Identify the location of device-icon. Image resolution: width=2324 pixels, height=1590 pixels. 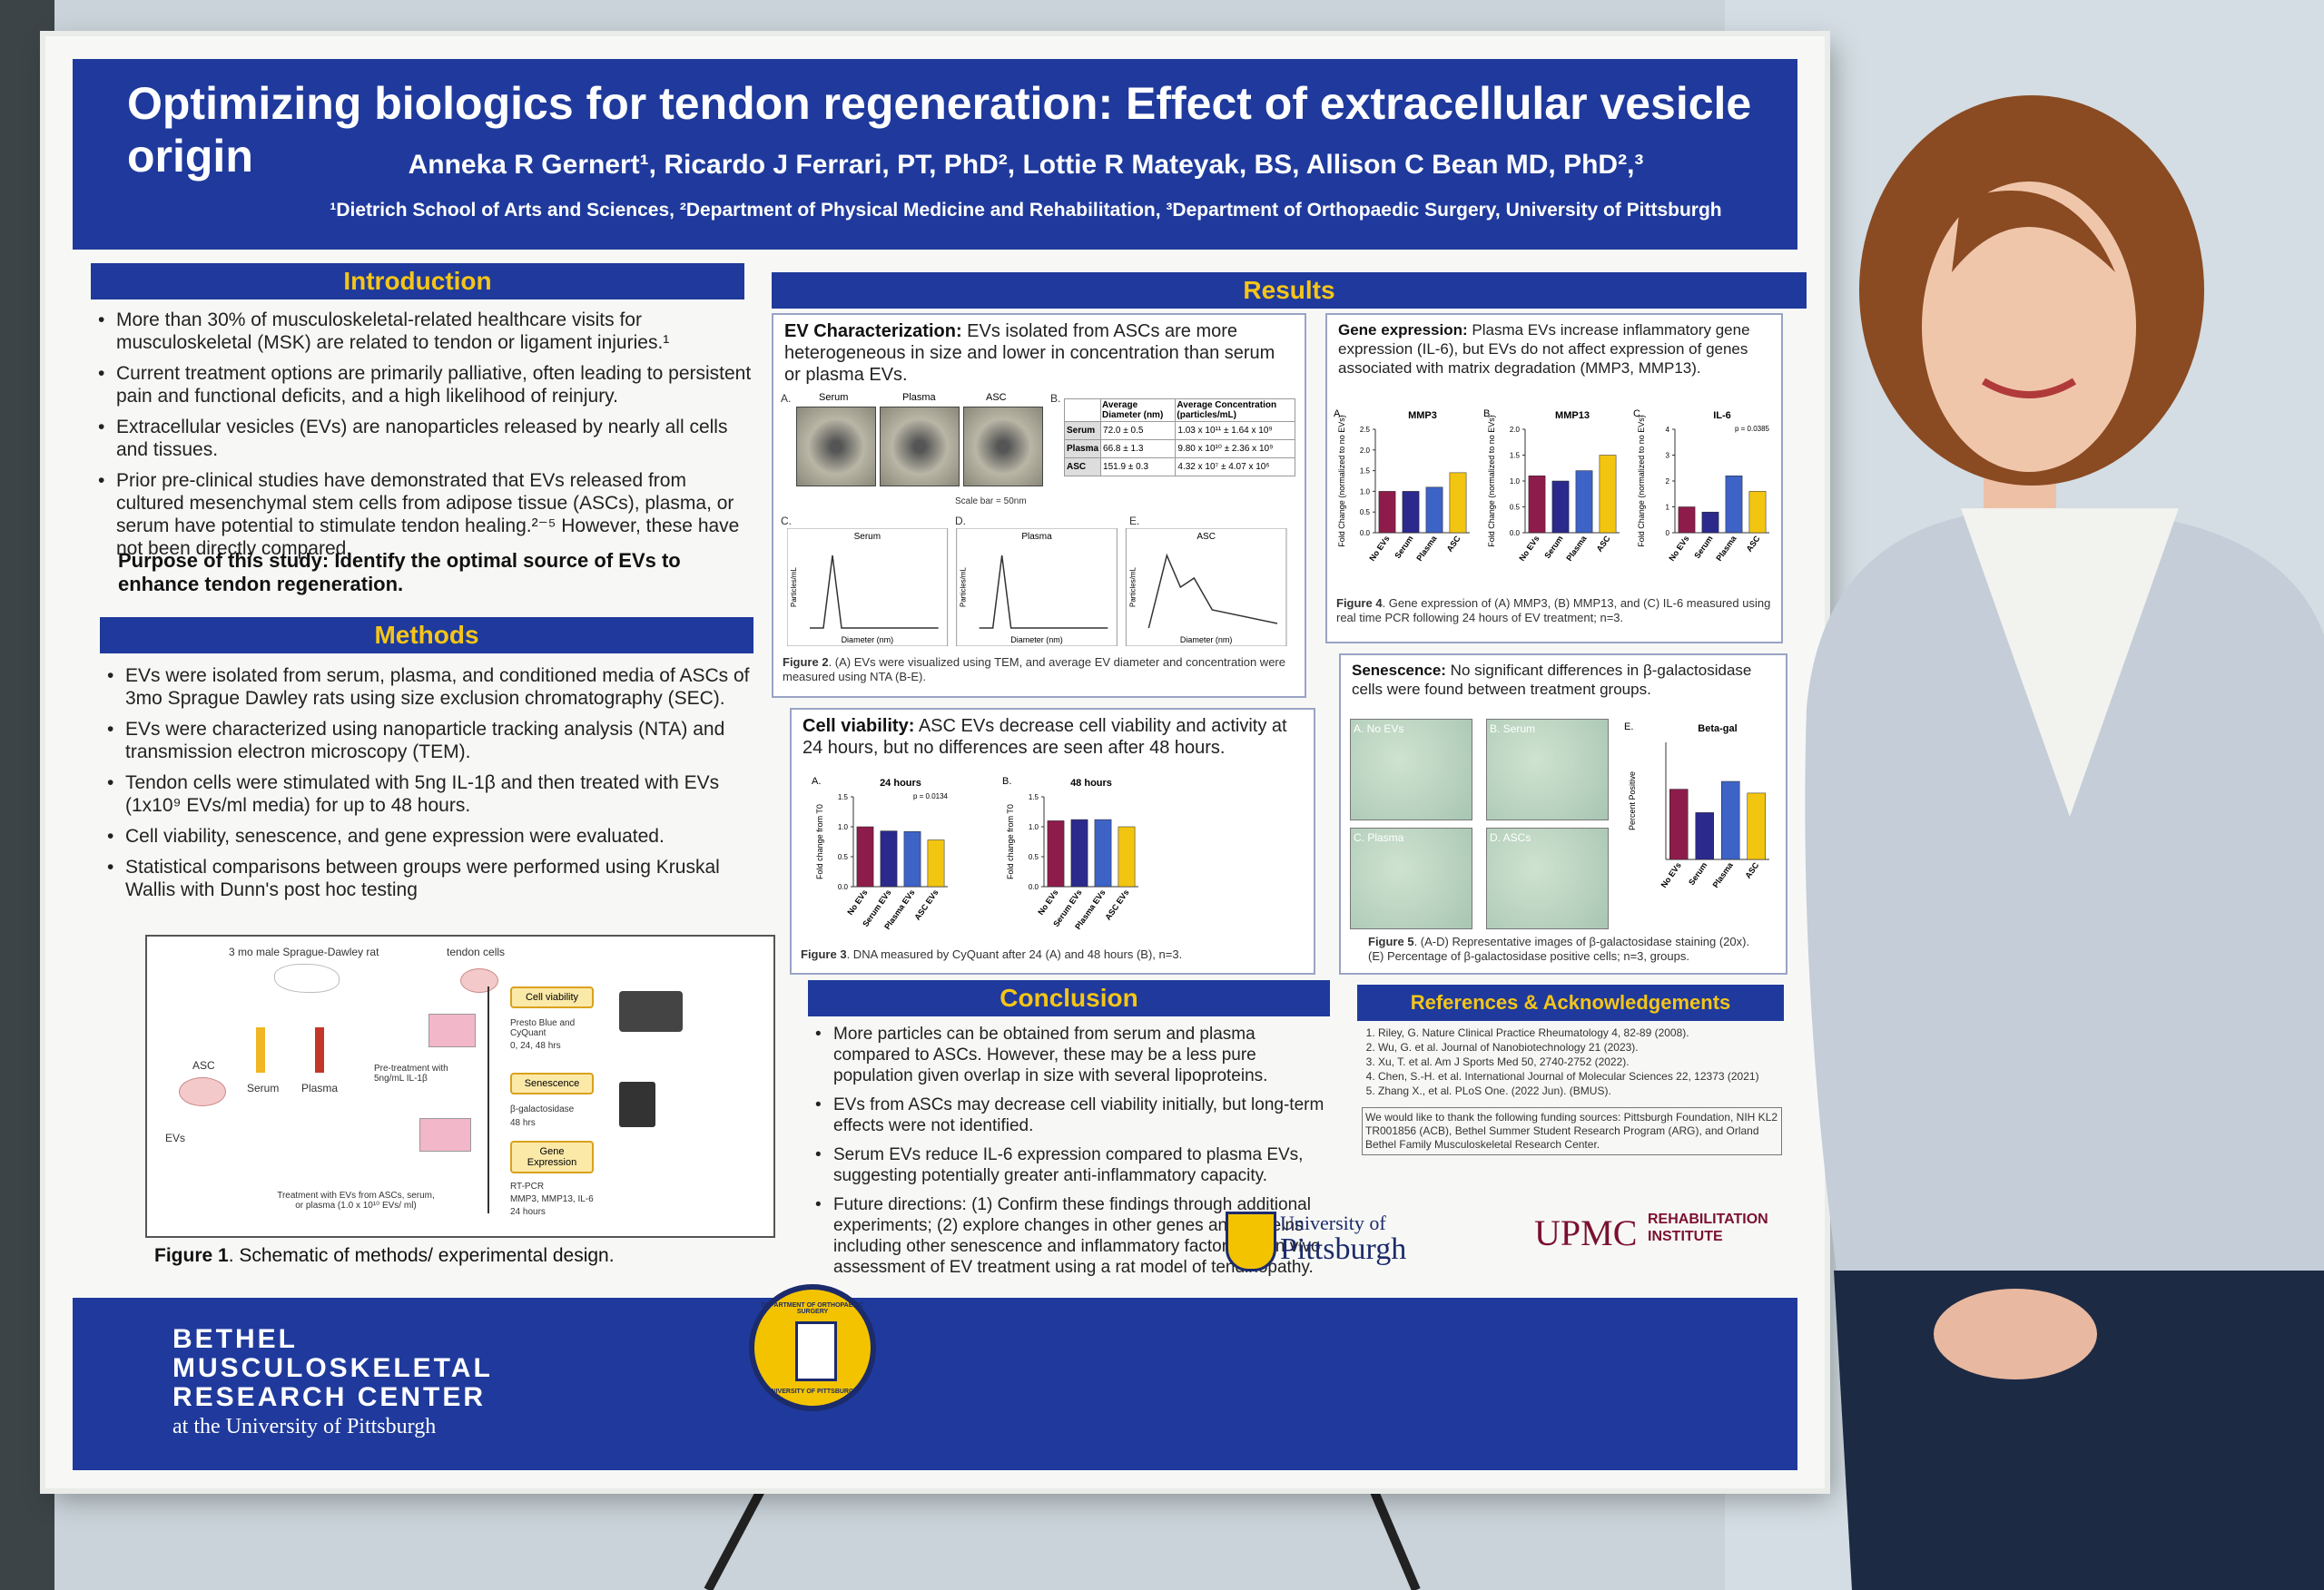
(651, 1011).